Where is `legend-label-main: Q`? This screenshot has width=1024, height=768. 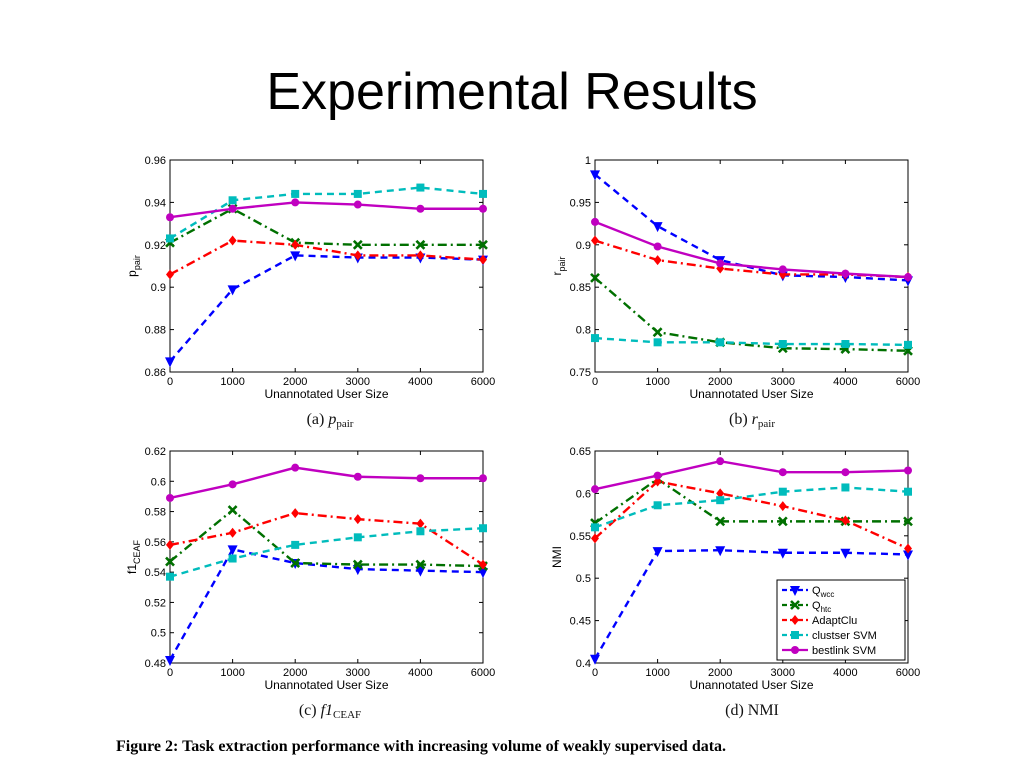
legend-label-main: Q is located at coordinates (816, 591).